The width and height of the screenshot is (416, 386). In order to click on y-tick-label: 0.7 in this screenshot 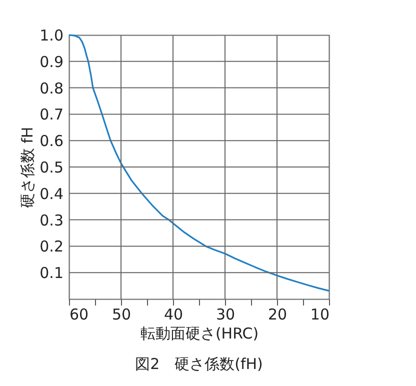, I will do `click(52, 115)`.